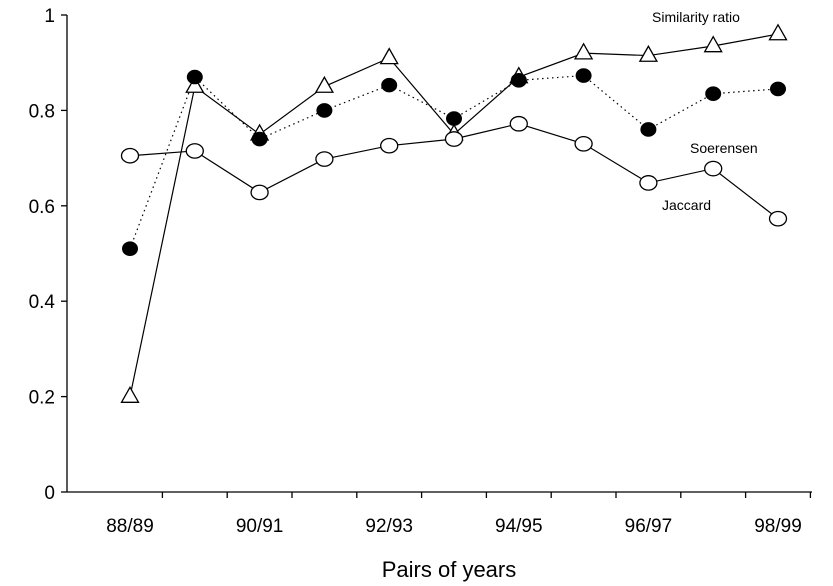  I want to click on y-tick-label: 1, so click(49, 16).